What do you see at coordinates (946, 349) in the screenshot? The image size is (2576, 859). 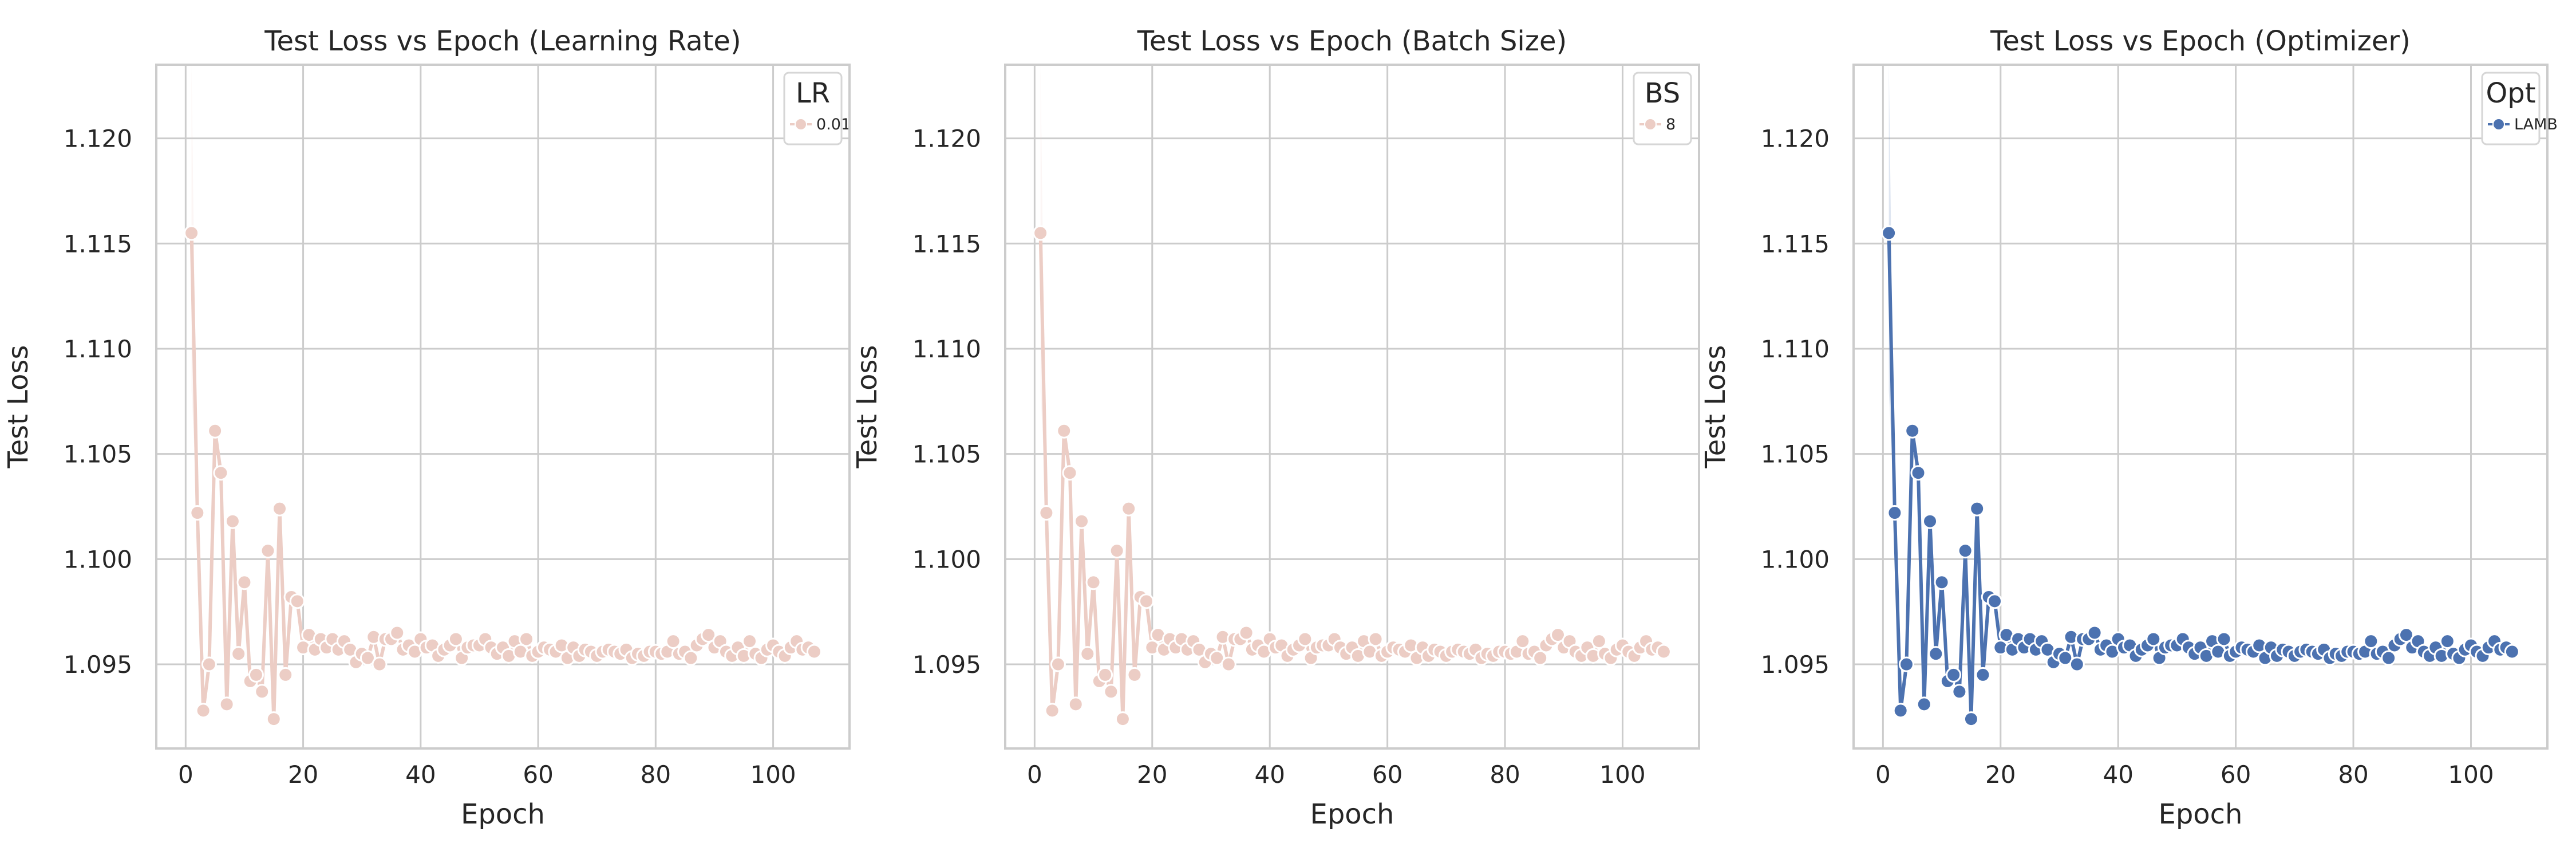 I see `y-tick-label: 1.110` at bounding box center [946, 349].